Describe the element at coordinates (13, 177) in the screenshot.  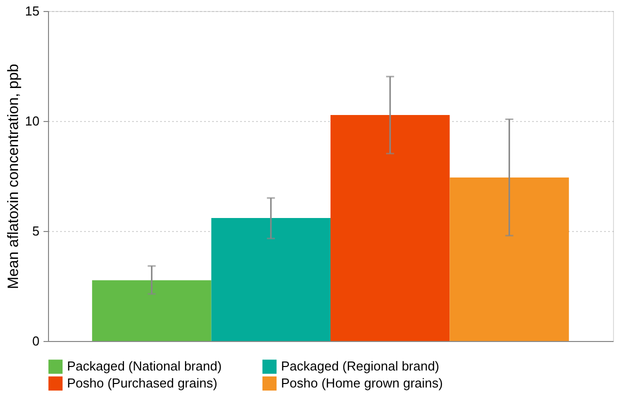
I see `y-axis-title: Mean aflatoxin concentration, ppb` at that location.